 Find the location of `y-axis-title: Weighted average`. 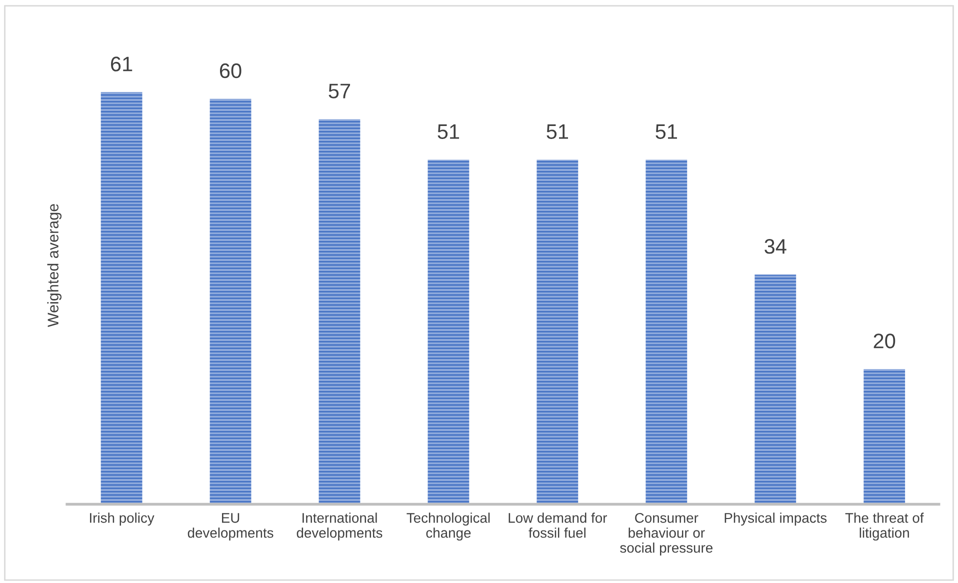

y-axis-title: Weighted average is located at coordinates (54, 266).